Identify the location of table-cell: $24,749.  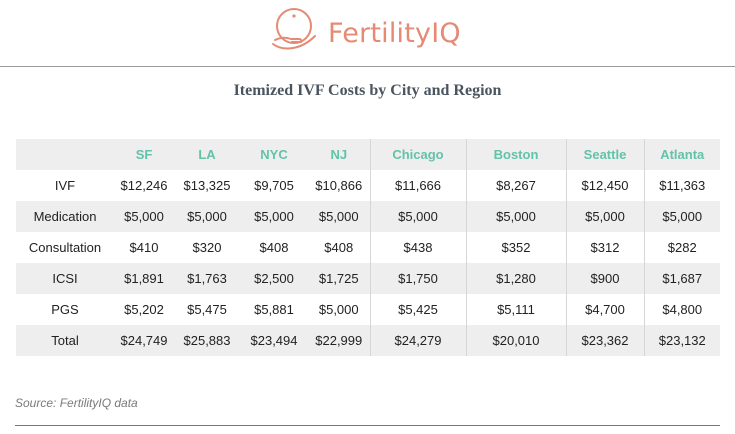
(144, 340).